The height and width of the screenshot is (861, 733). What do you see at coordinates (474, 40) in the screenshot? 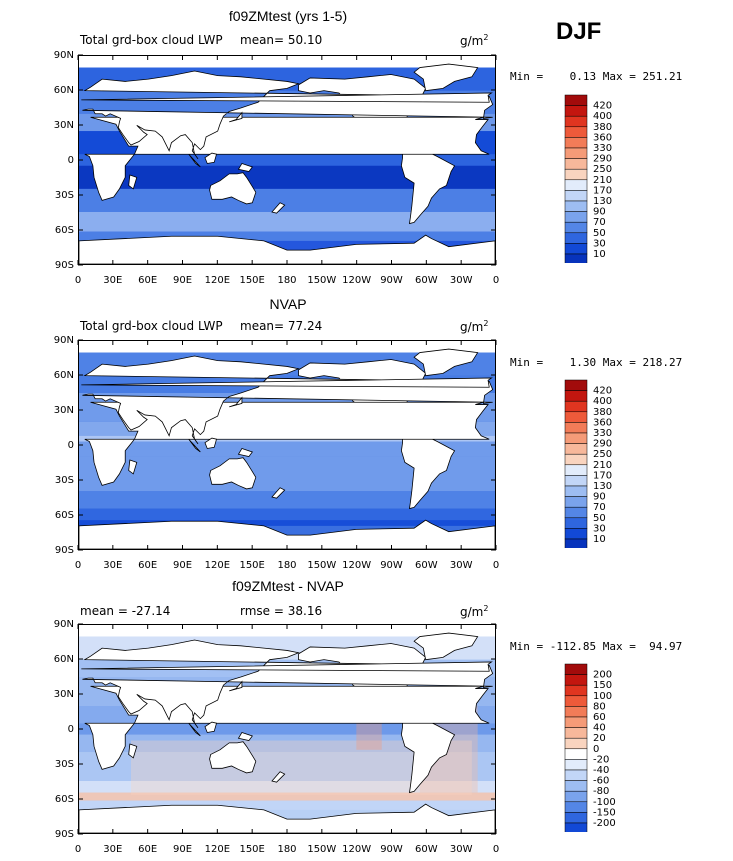
I see `panel-1-units: g/m2` at bounding box center [474, 40].